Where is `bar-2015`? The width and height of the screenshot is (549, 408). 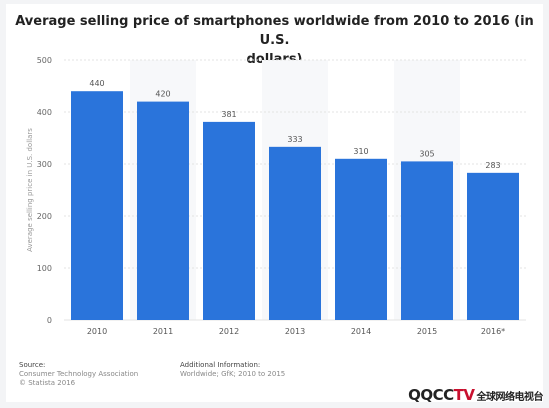
bar-2015 is located at coordinates (427, 240).